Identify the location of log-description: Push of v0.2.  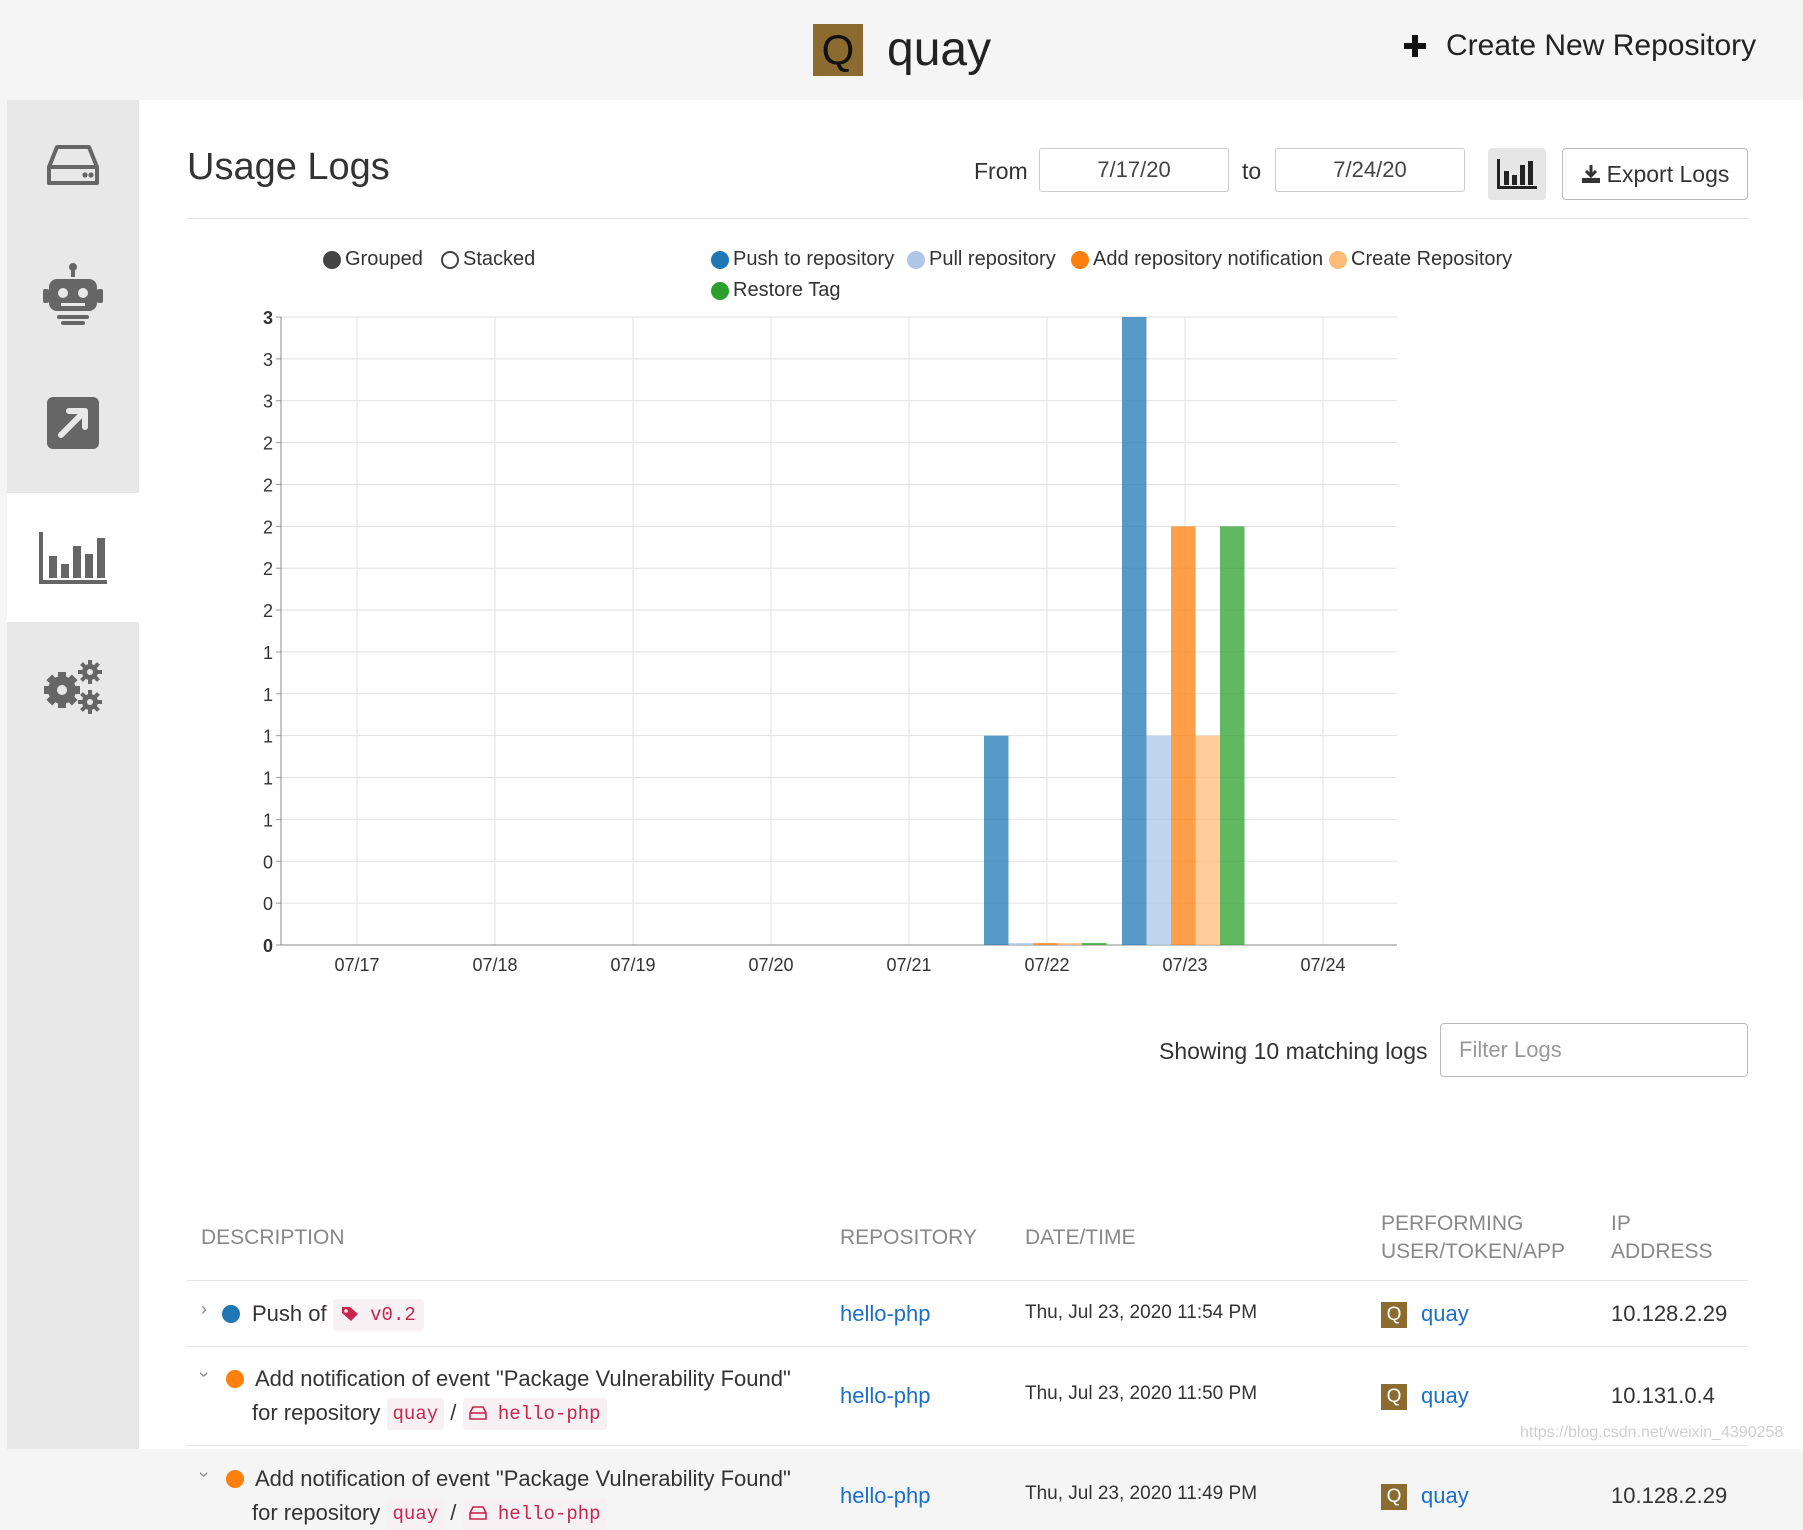
(338, 1314).